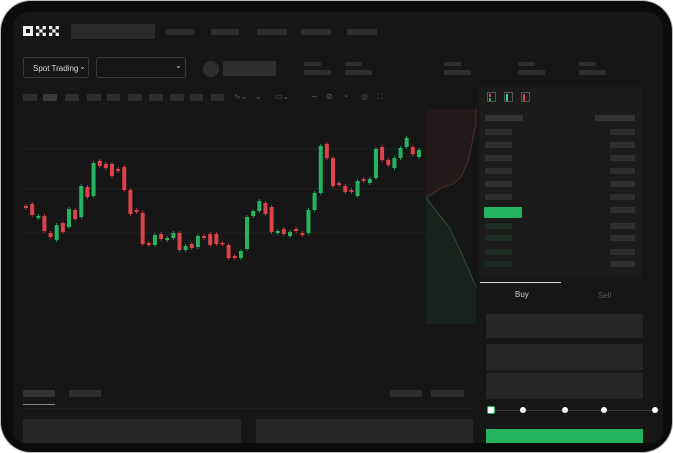 The height and width of the screenshot is (453, 673). Describe the element at coordinates (564, 326) in the screenshot. I see `price-input` at that location.